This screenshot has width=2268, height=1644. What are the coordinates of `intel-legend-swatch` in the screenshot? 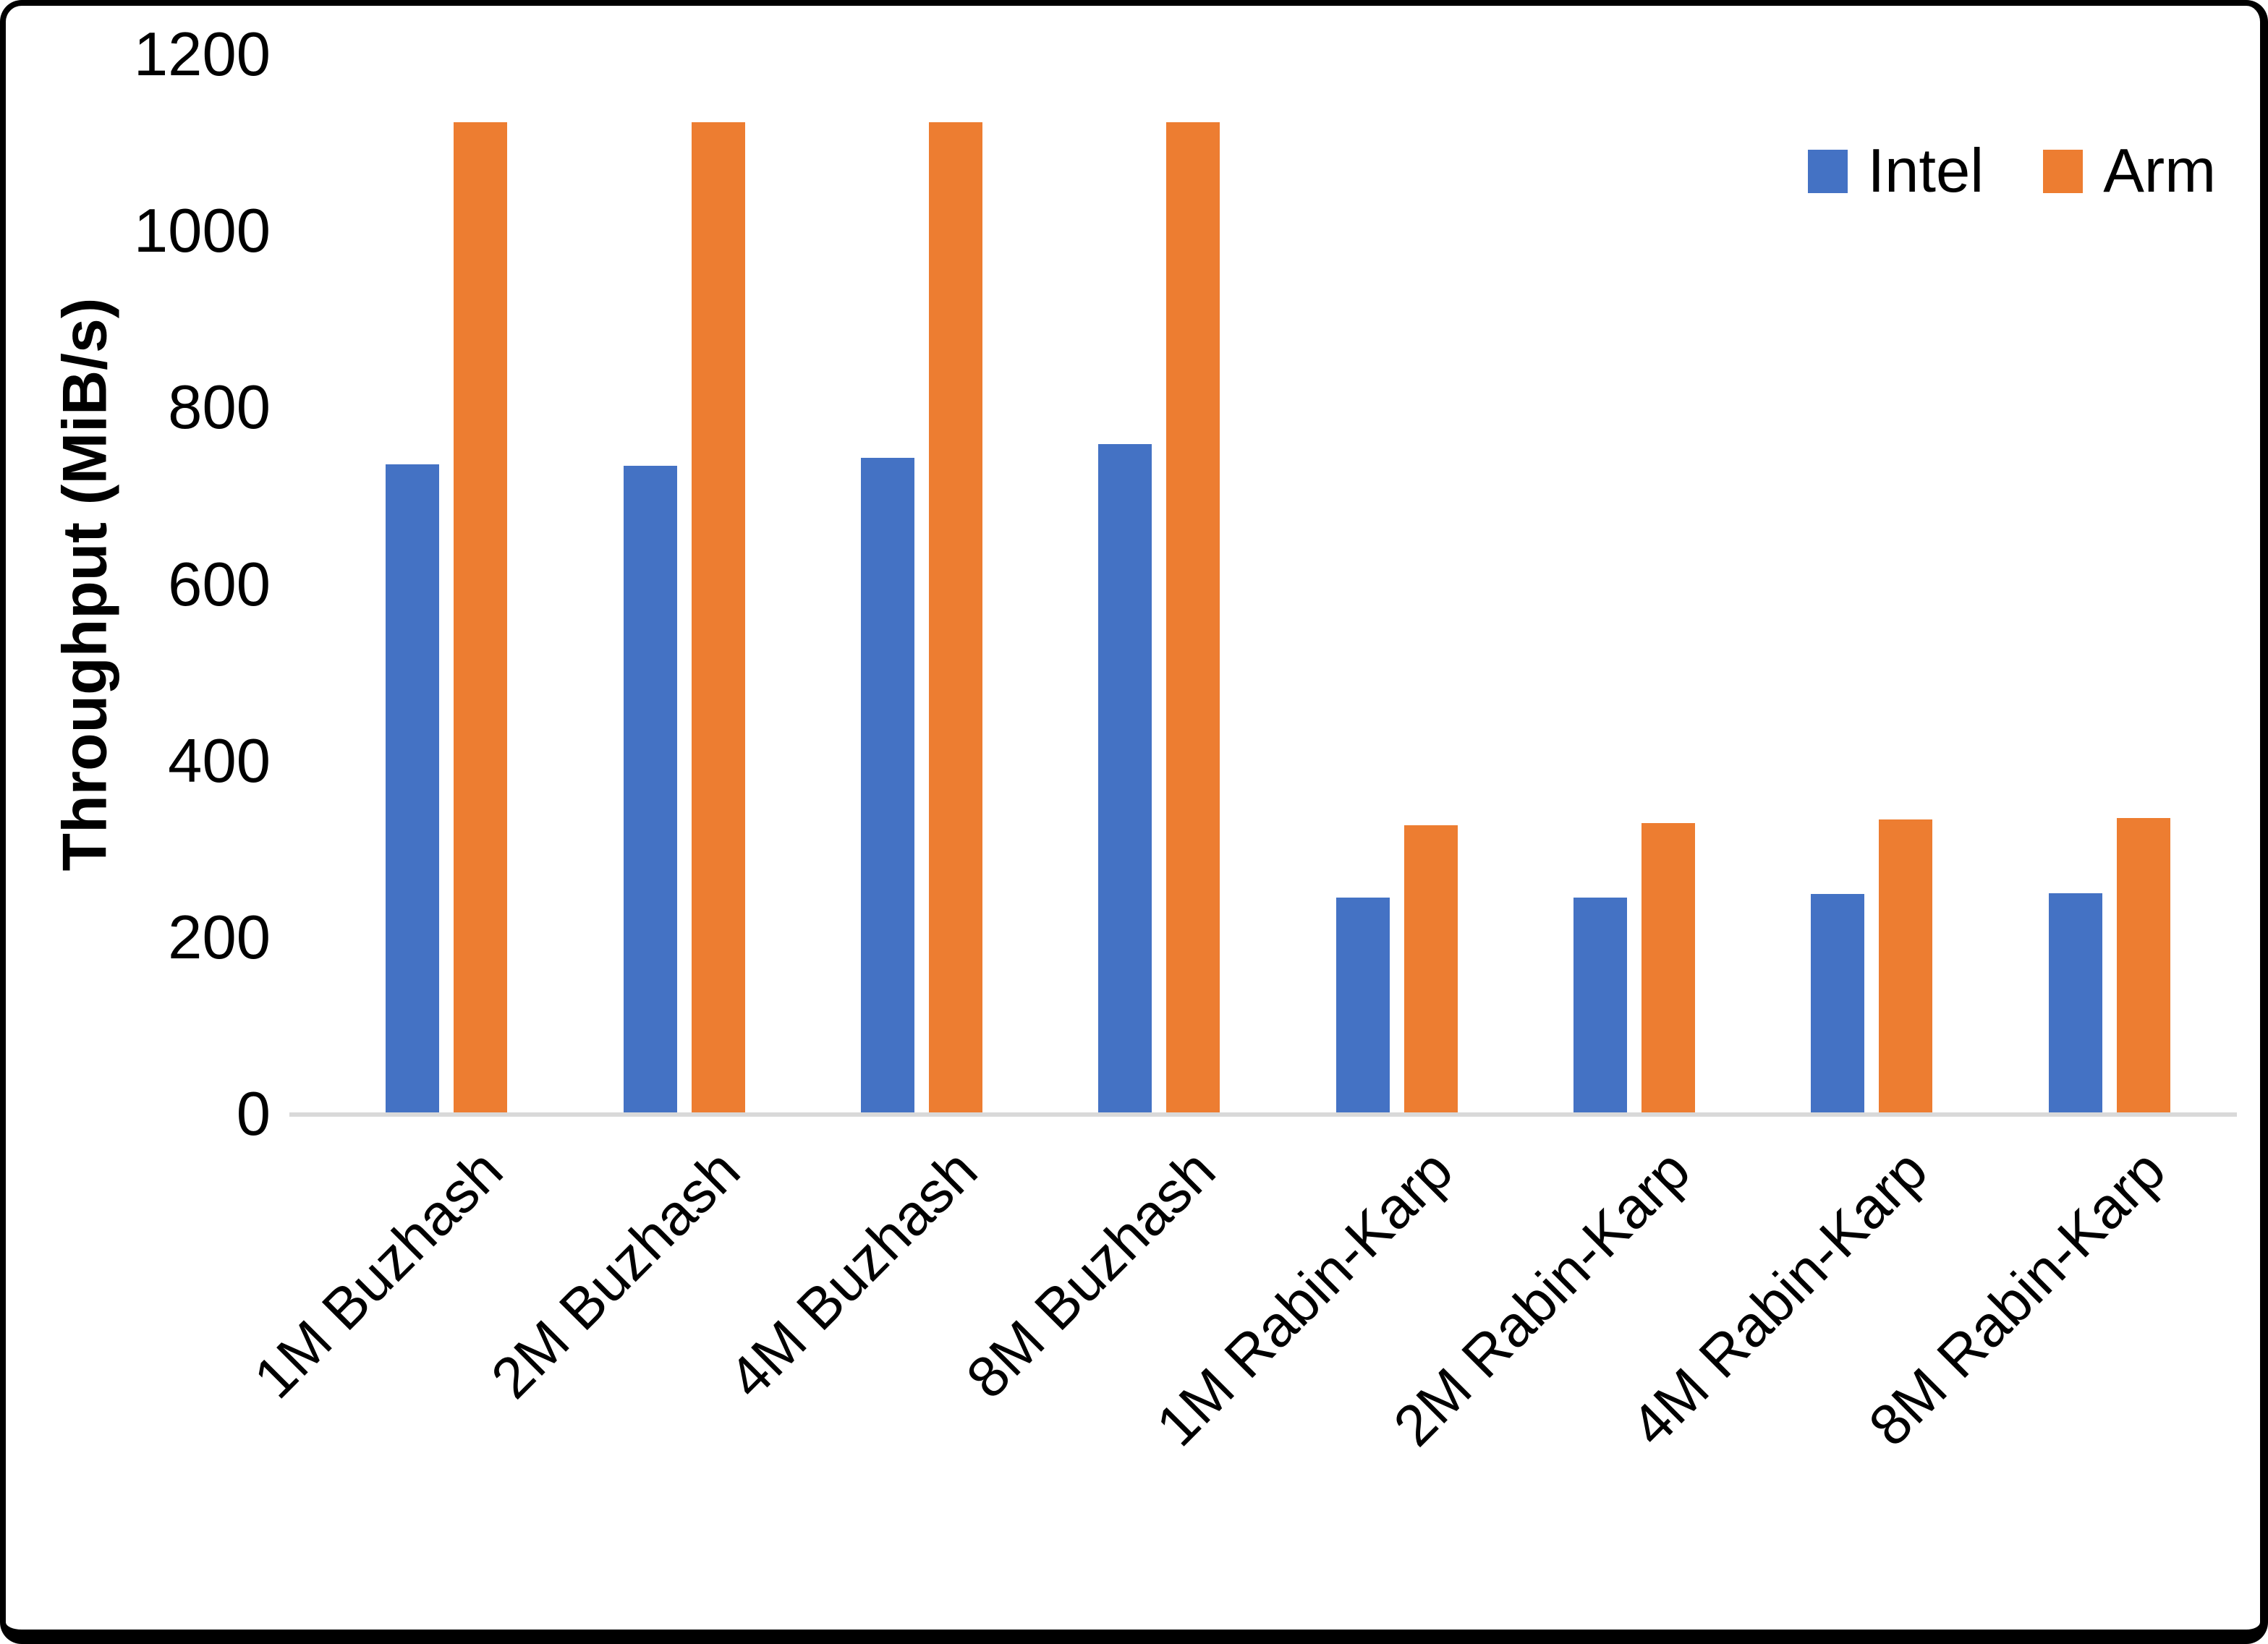 It's located at (1828, 171).